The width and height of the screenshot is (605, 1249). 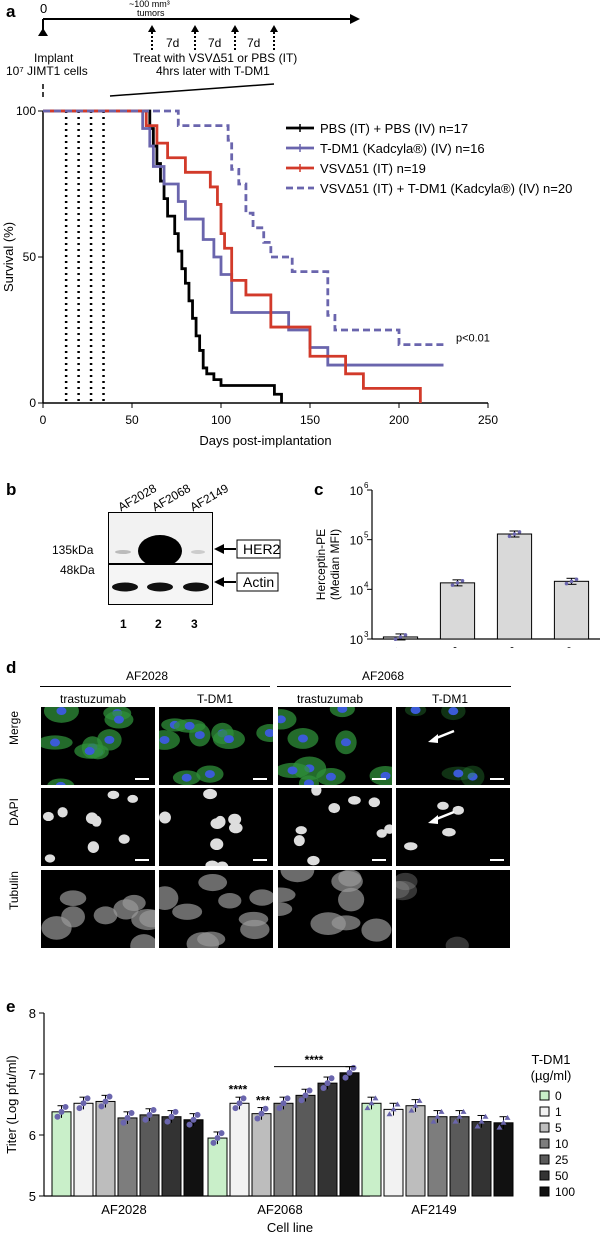 I want to click on x-tick-label: 200, so click(x=399, y=420).